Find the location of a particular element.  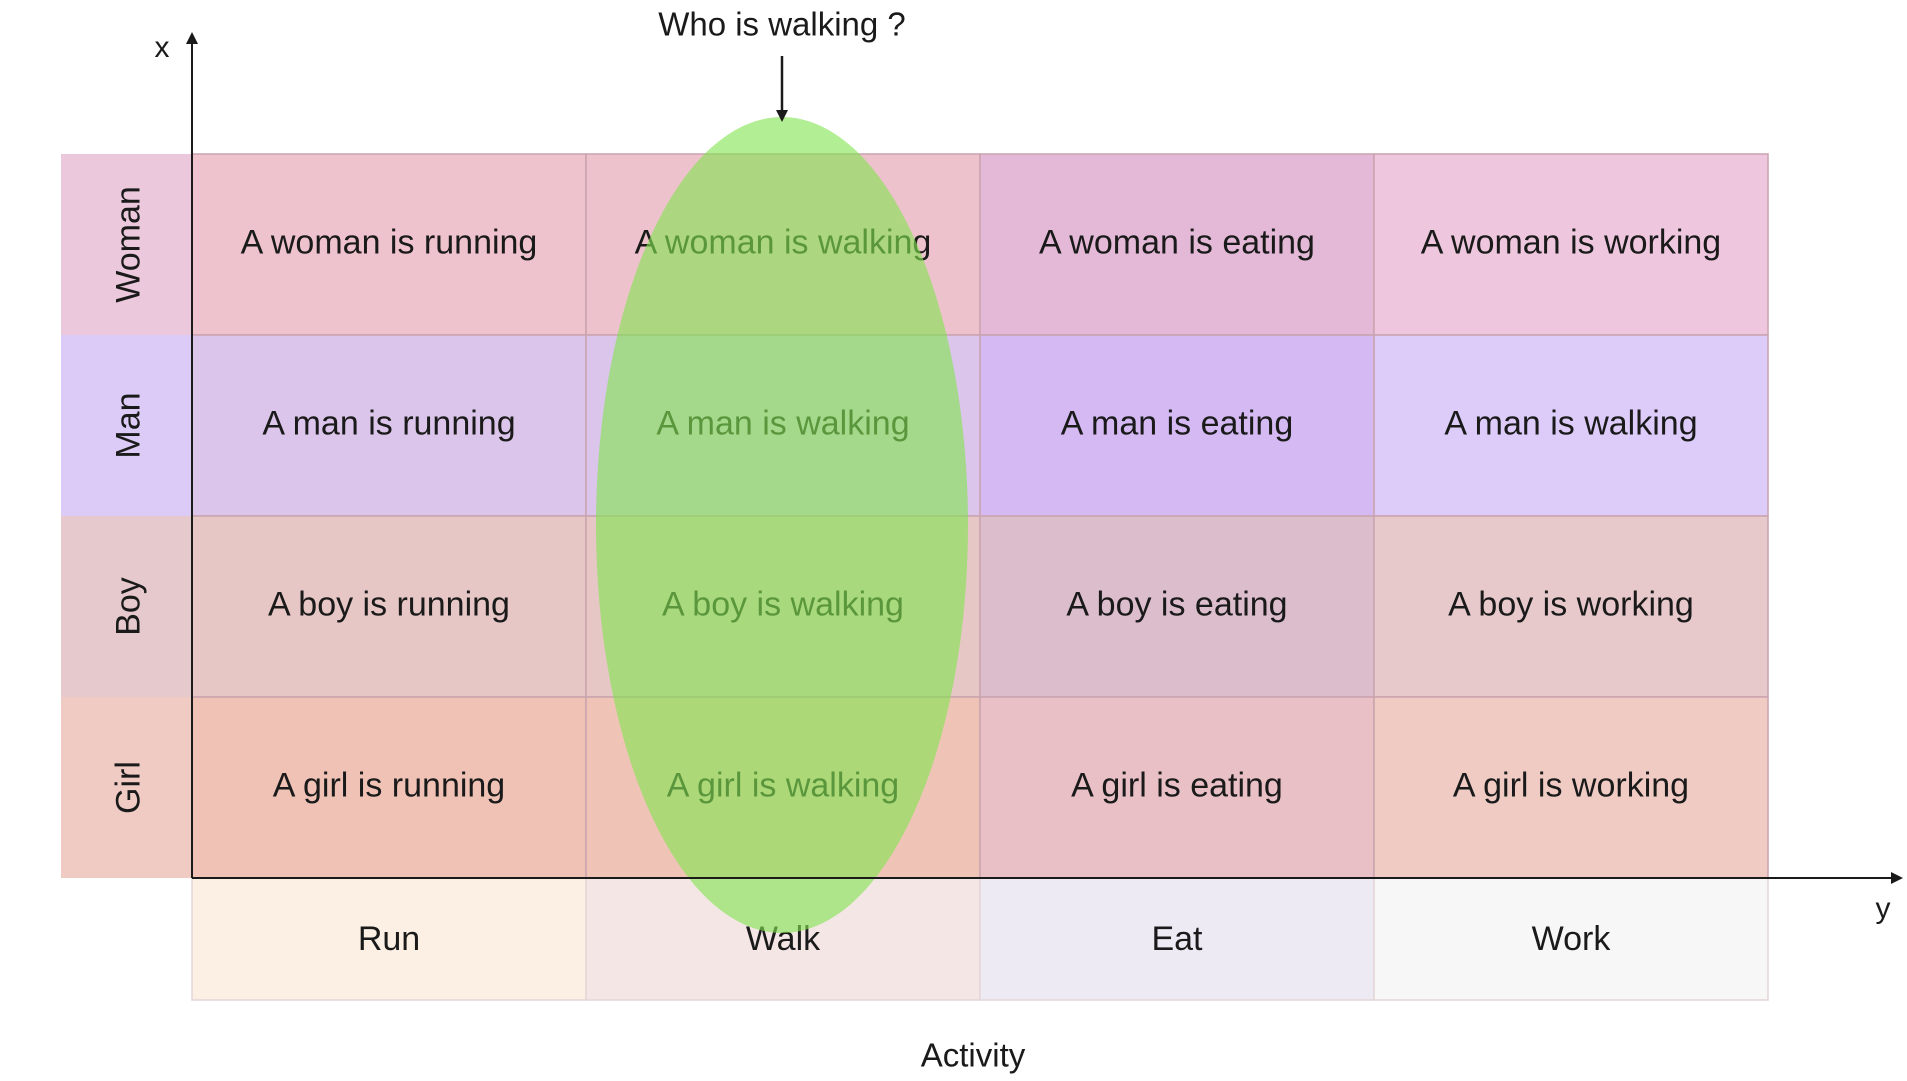

column-label: Run is located at coordinates (389, 939).